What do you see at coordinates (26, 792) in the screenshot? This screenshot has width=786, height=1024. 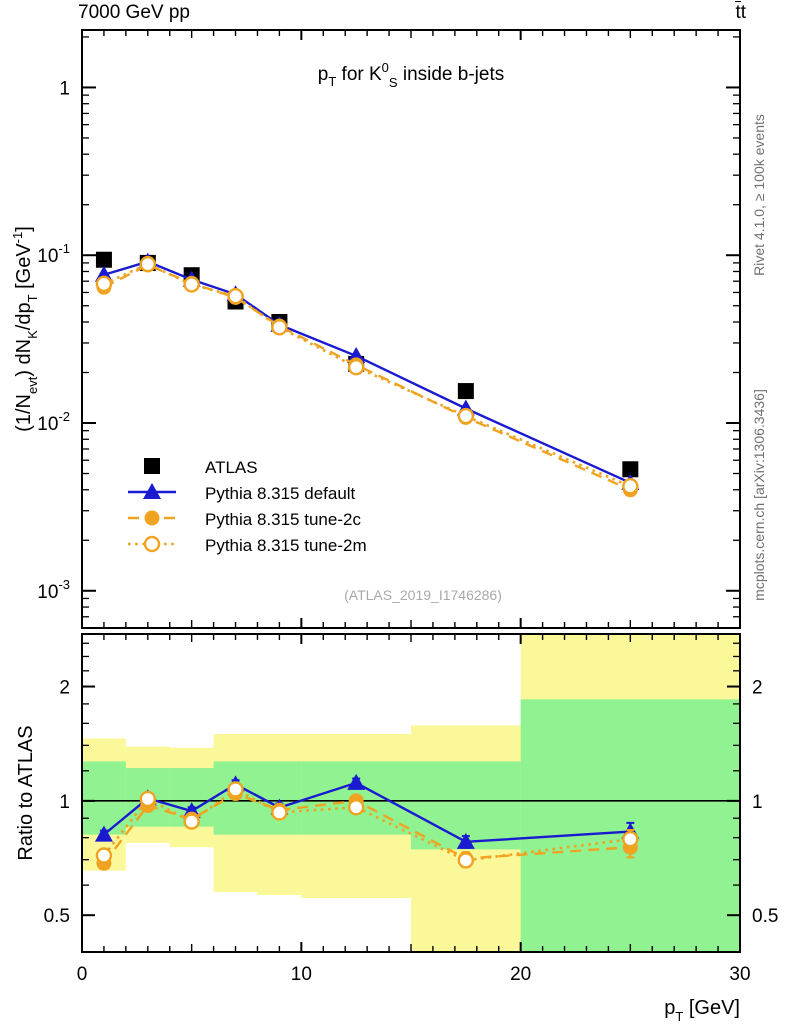 I see `ratio-y-axis-label: Ratio to ATLAS` at bounding box center [26, 792].